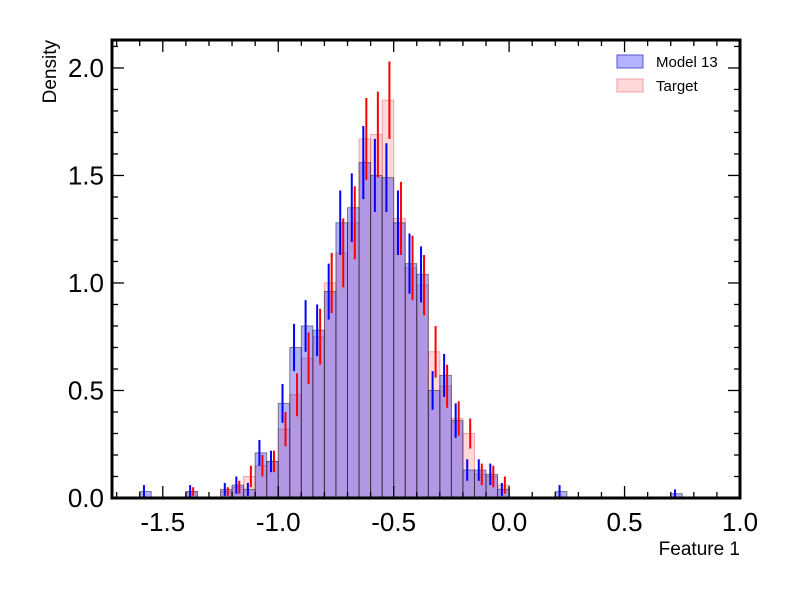 The image size is (800, 600). Describe the element at coordinates (86, 498) in the screenshot. I see `y-tick-label: 0.0` at that location.